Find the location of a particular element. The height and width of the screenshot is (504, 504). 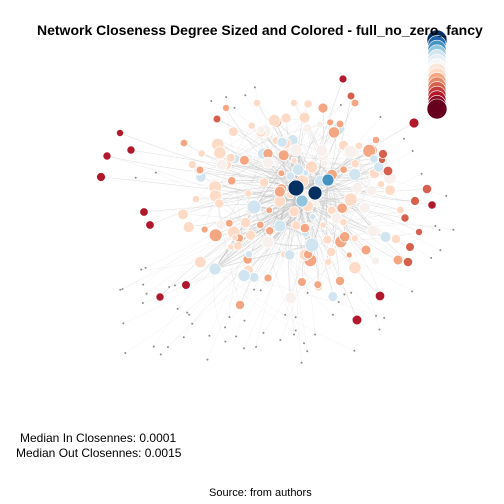

median-out-closeness: Median Out Closennes: 0.0015 is located at coordinates (98, 453).